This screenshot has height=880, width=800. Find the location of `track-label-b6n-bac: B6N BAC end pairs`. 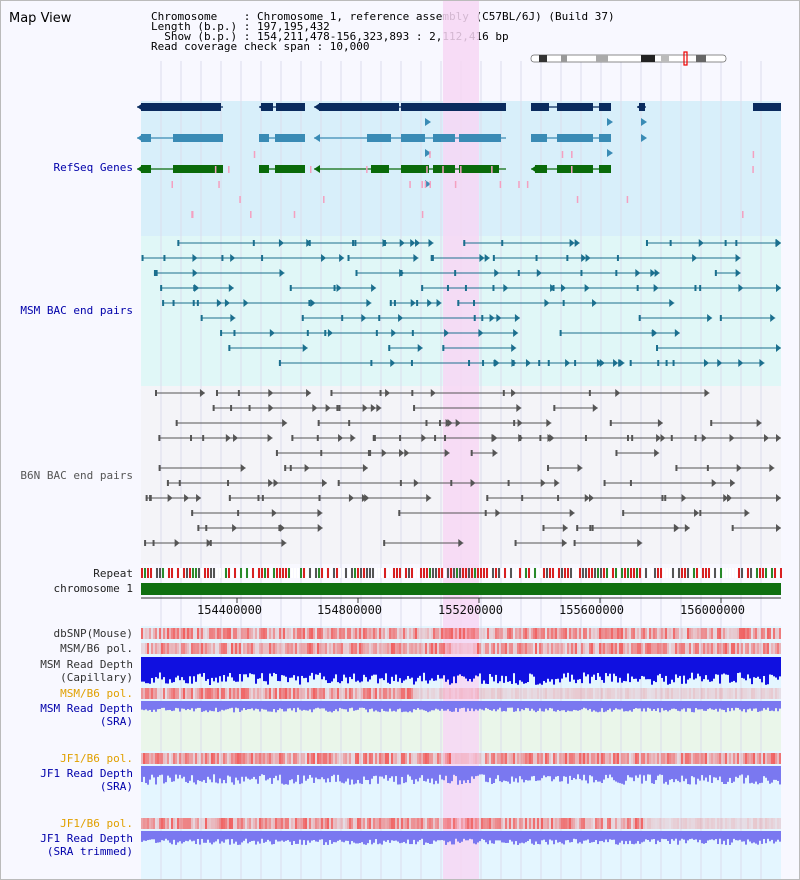

track-label-b6n-bac: B6N BAC end pairs is located at coordinates (76, 475).